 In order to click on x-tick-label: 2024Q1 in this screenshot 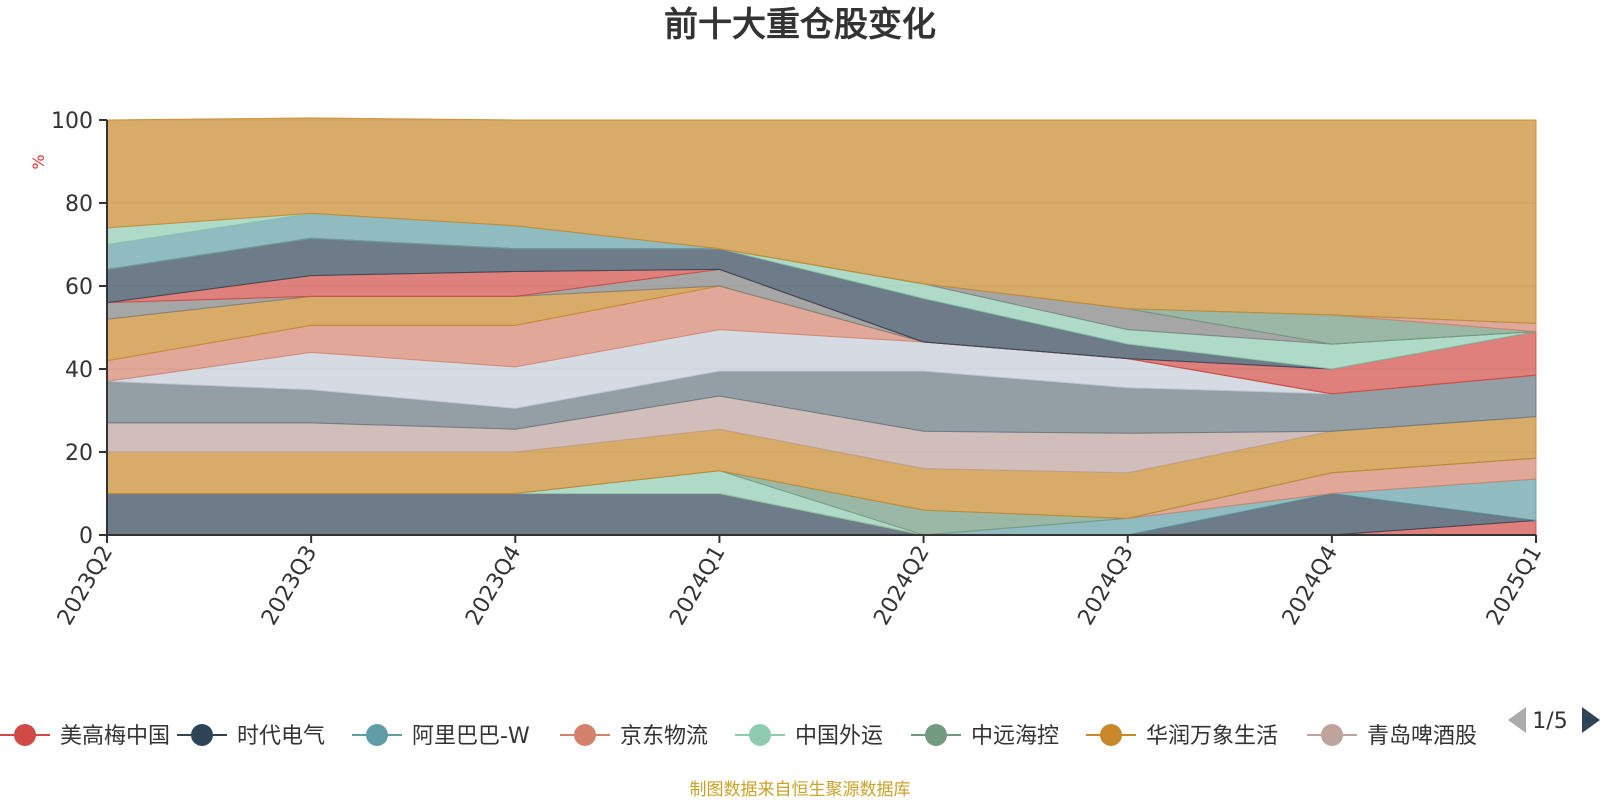, I will do `click(697, 586)`.